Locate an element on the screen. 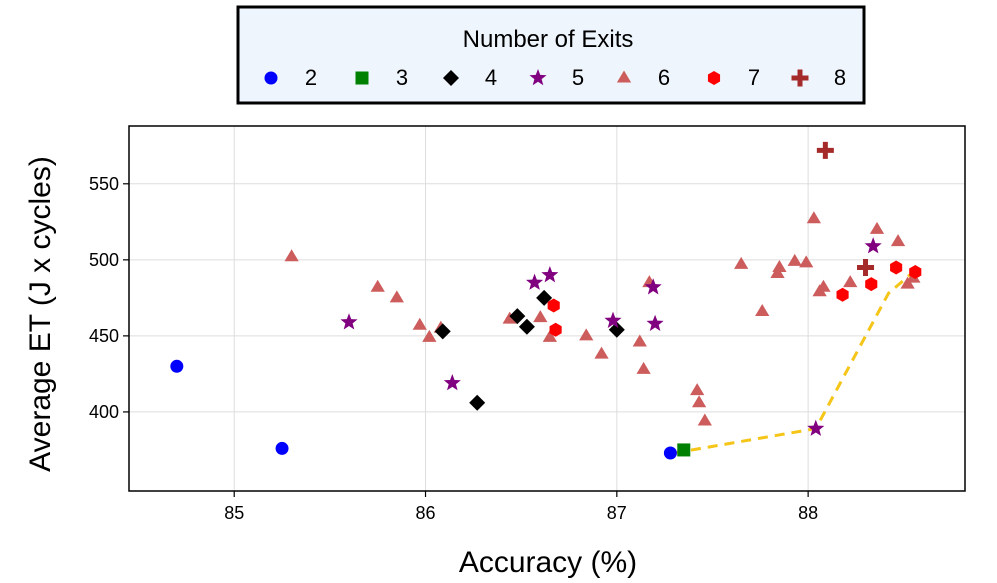 This screenshot has width=997, height=583. legend-box is located at coordinates (551, 55).